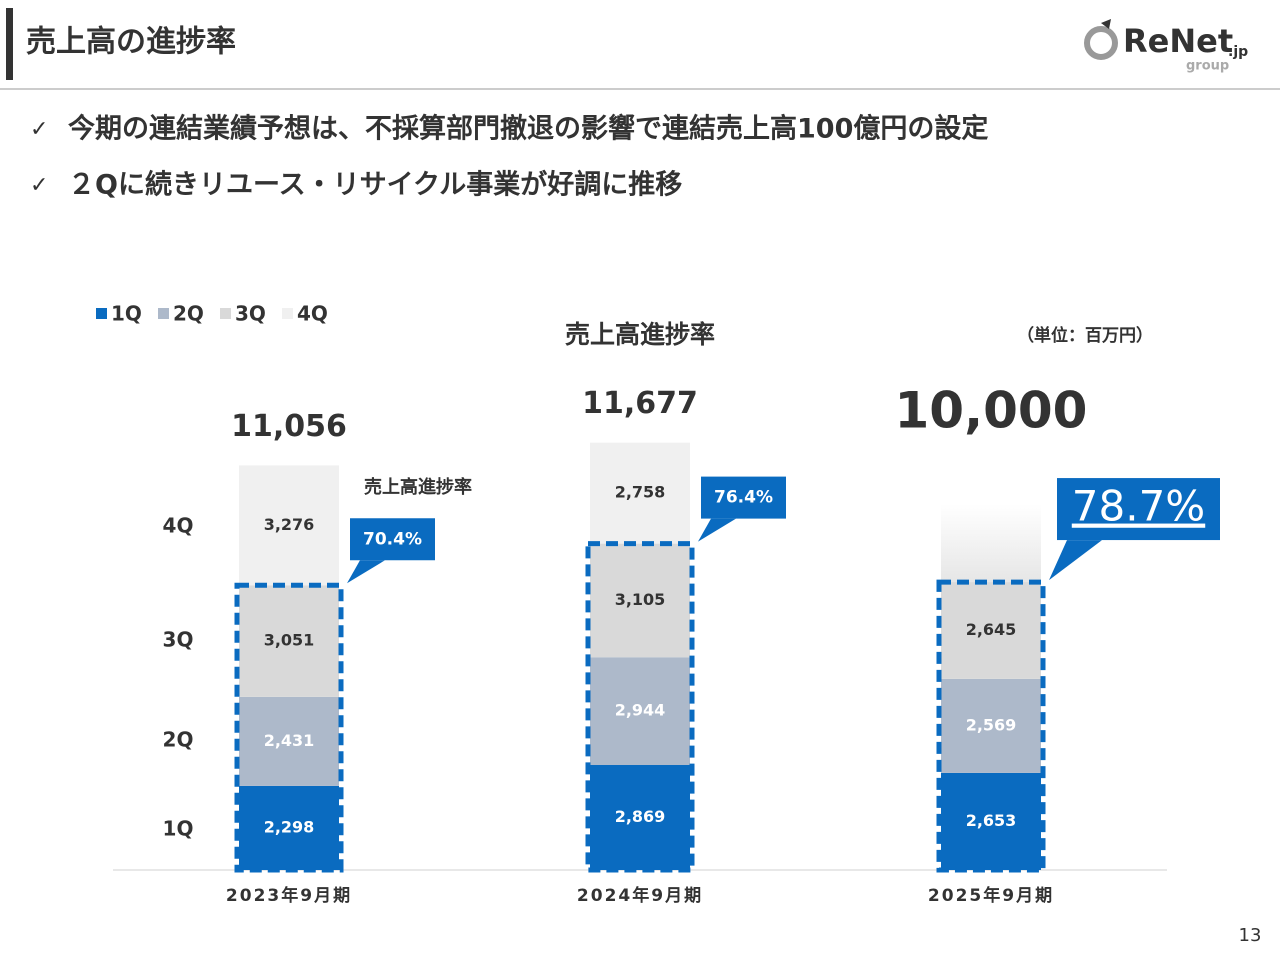  I want to click on progress-label: 70.4%, so click(392, 539).